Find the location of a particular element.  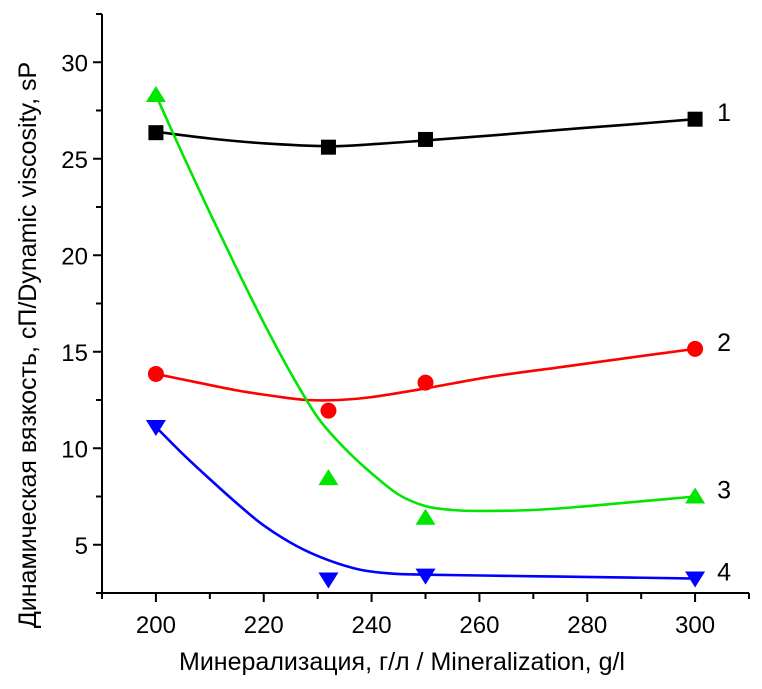

y-tick-label: 30 is located at coordinates (74, 63).